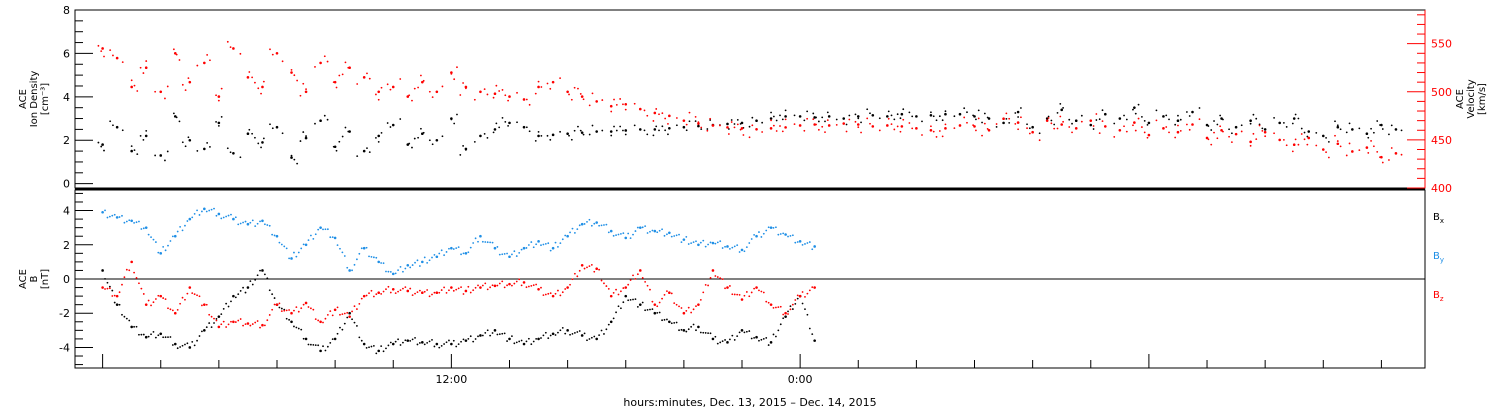 The image size is (1500, 410). Describe the element at coordinates (1441, 188) in the screenshot. I see `right-tick-label: 400` at that location.